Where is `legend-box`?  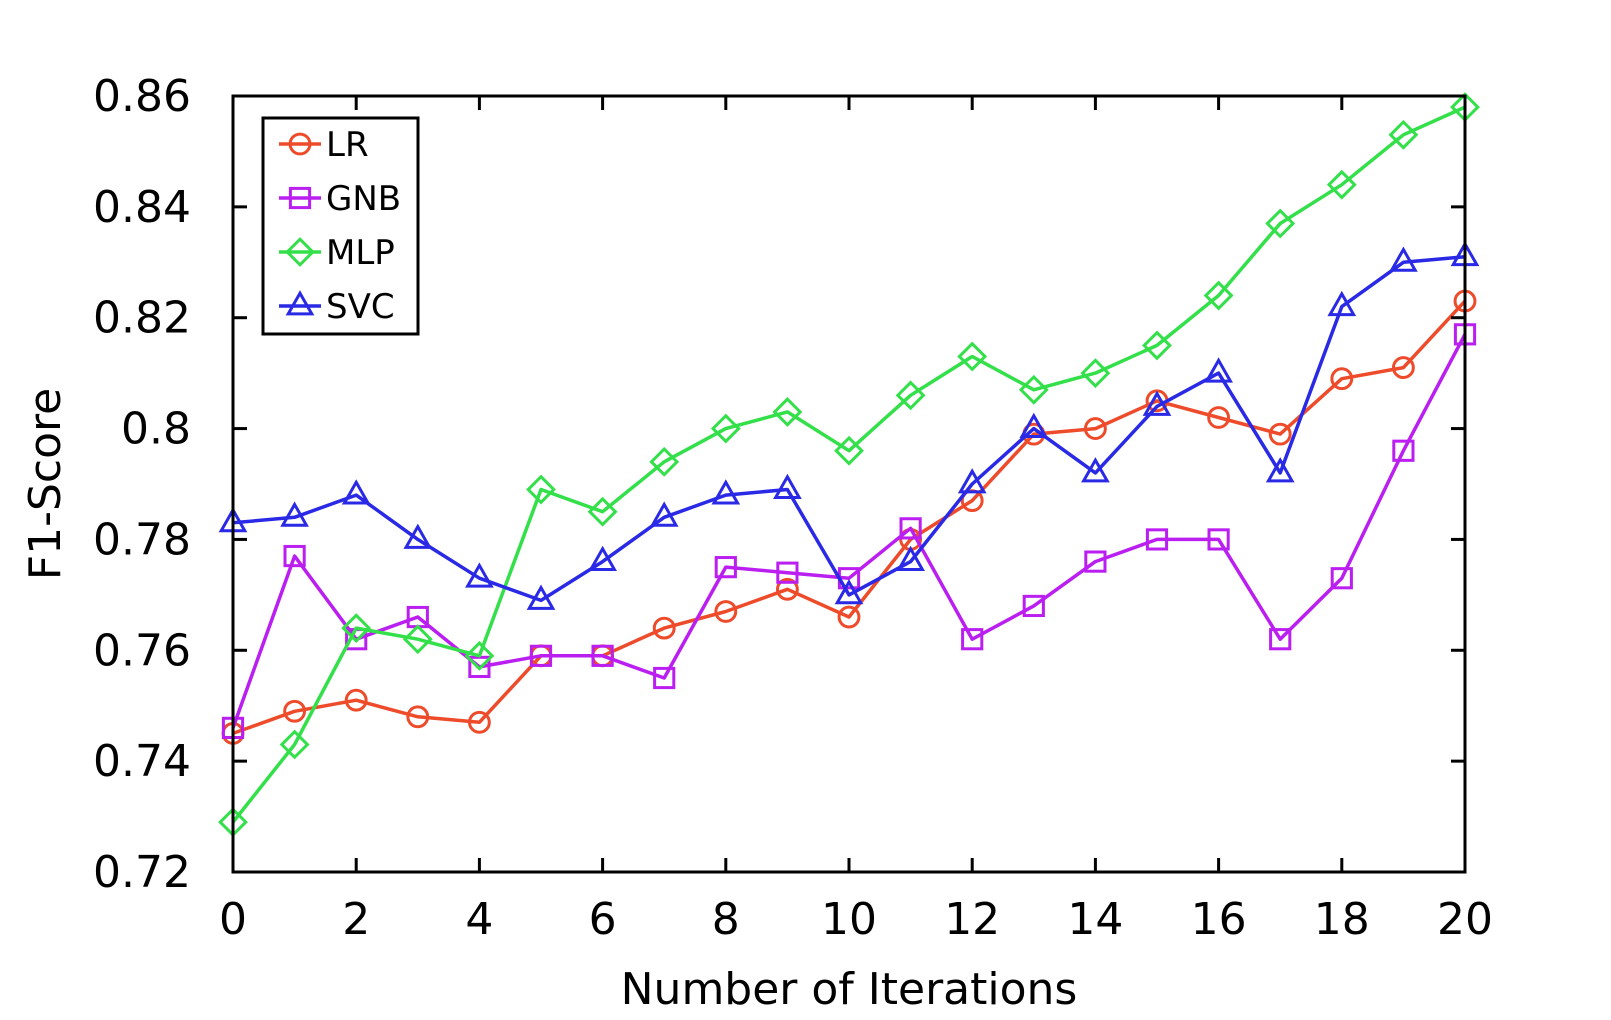
legend-box is located at coordinates (340, 226).